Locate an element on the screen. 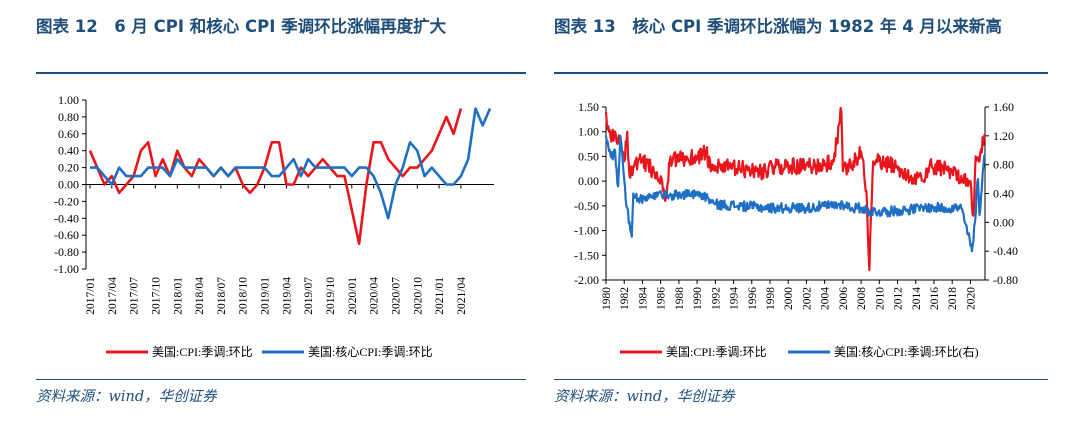  left-x-tick-label: 2020/01 is located at coordinates (353, 296).